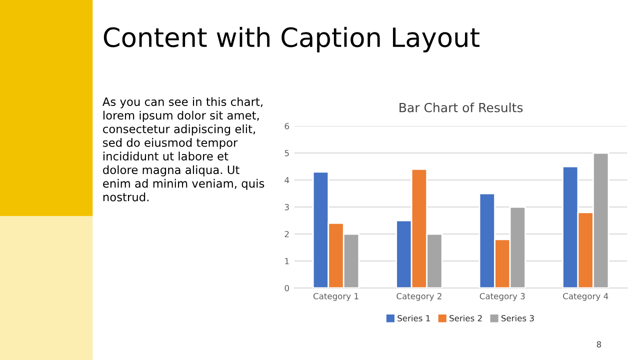  I want to click on y-tick-label: 0, so click(286, 288).